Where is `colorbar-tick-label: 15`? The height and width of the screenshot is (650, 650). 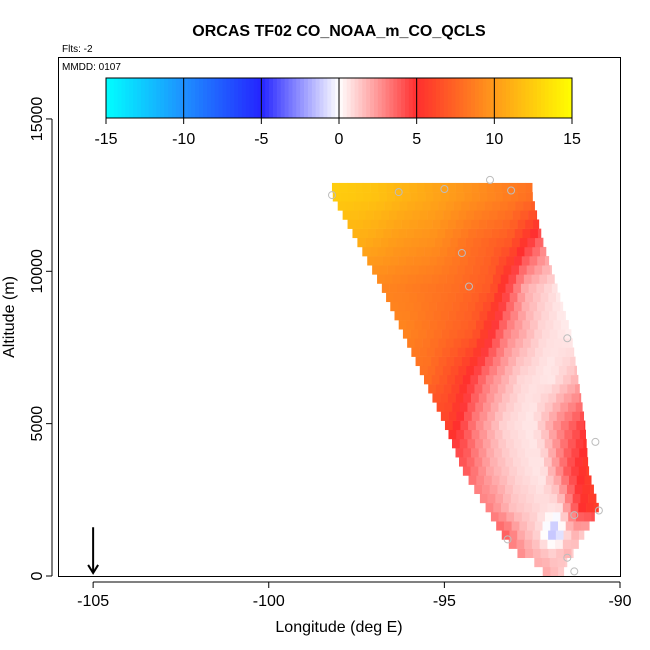
colorbar-tick-label: 15 is located at coordinates (572, 139).